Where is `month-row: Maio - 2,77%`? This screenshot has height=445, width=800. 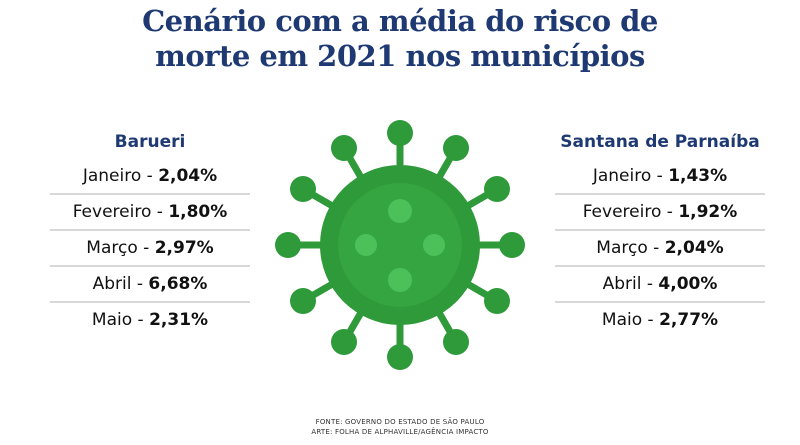 month-row: Maio - 2,77% is located at coordinates (660, 320).